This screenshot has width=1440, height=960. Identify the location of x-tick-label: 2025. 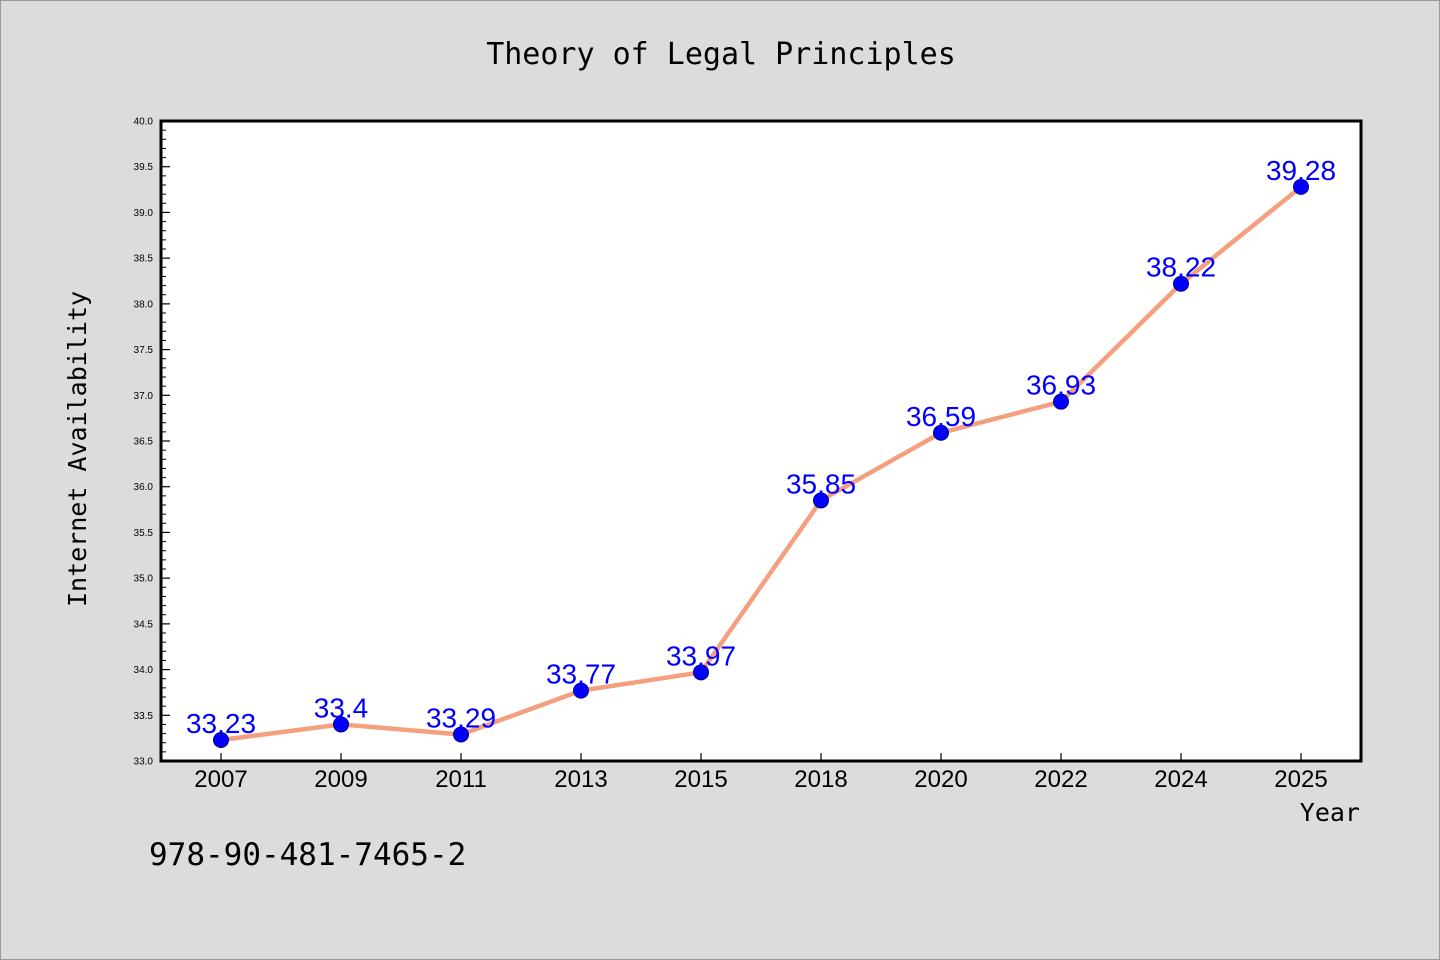
(1300, 779).